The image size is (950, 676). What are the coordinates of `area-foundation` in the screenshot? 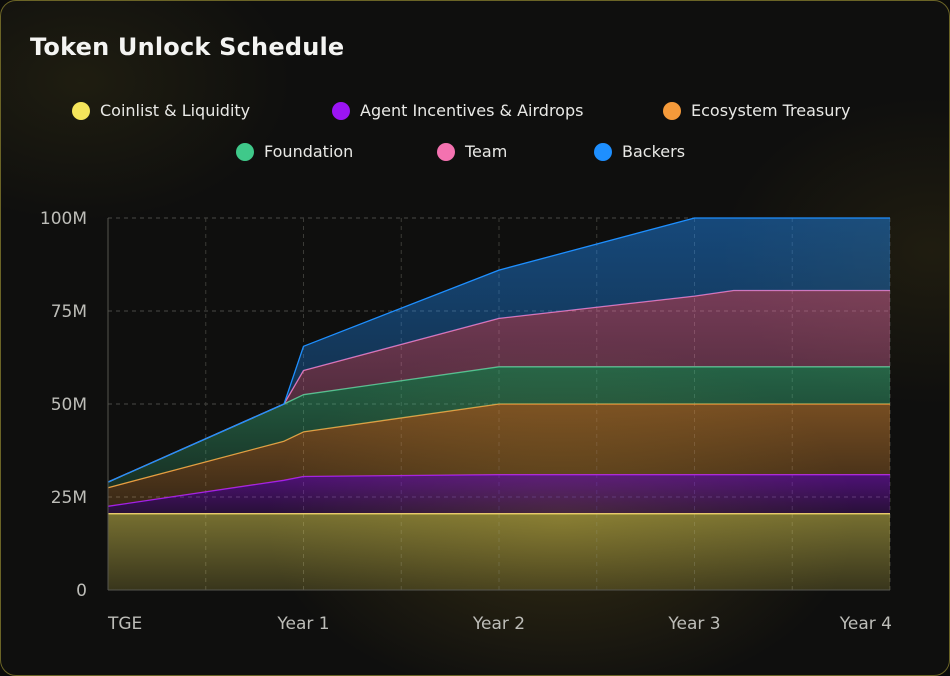 It's located at (499, 427).